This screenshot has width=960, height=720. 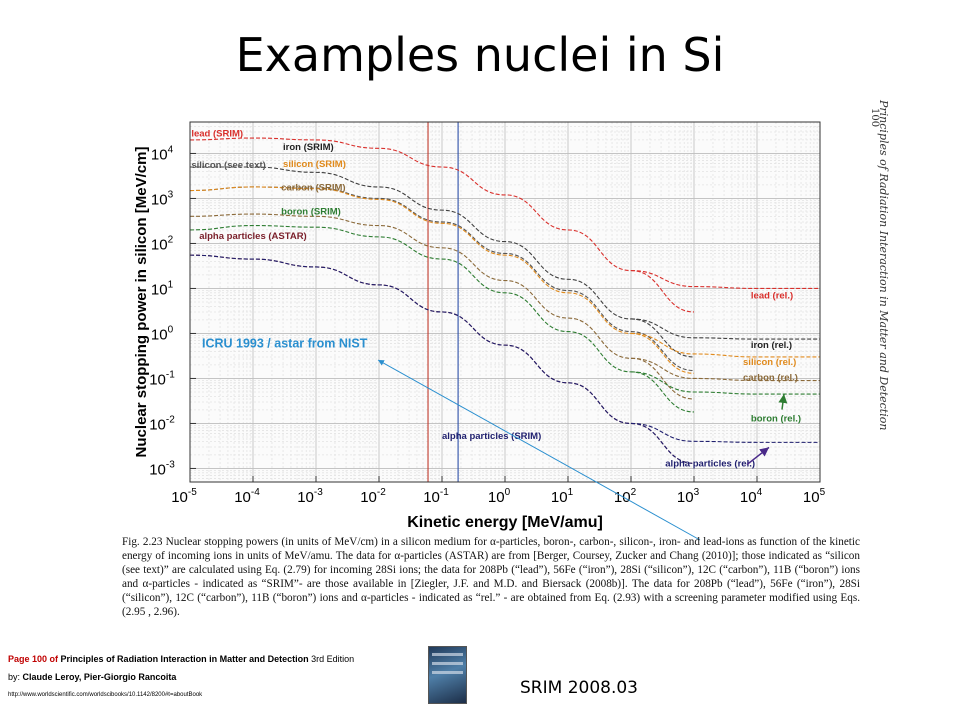 I want to click on x-tick-label: 10⁰, so click(x=499, y=496).